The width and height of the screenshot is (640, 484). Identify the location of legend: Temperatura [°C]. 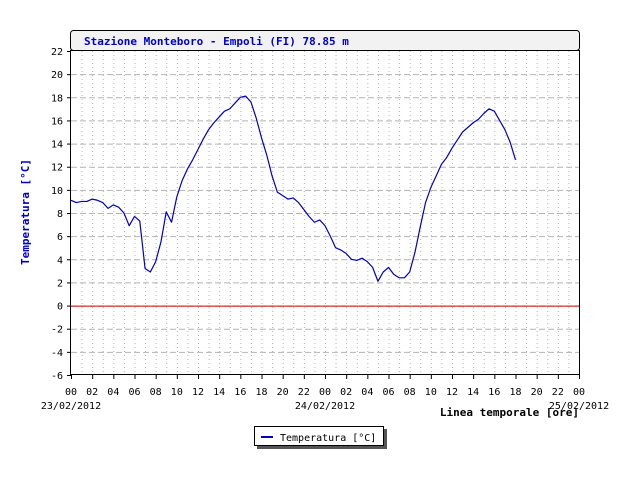
(320, 437).